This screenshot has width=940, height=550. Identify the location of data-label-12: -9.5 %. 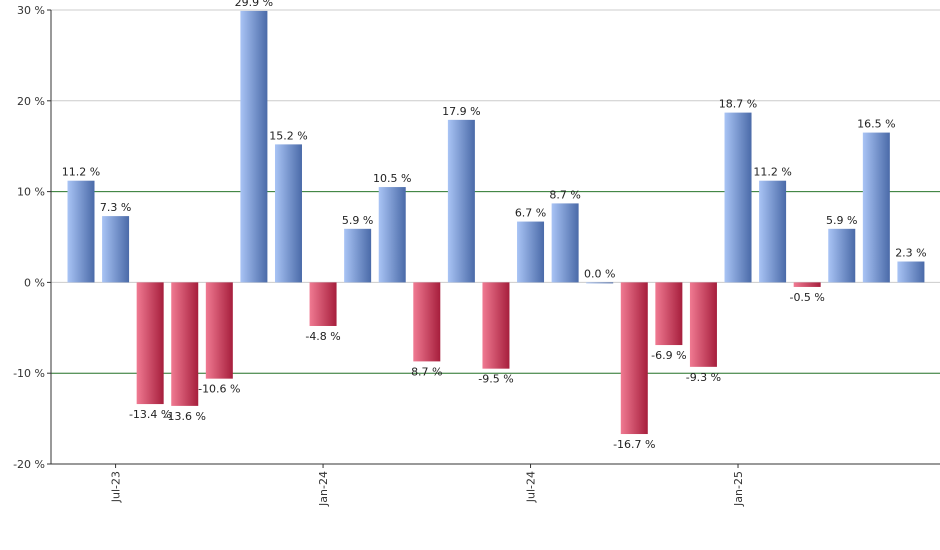
(495, 379).